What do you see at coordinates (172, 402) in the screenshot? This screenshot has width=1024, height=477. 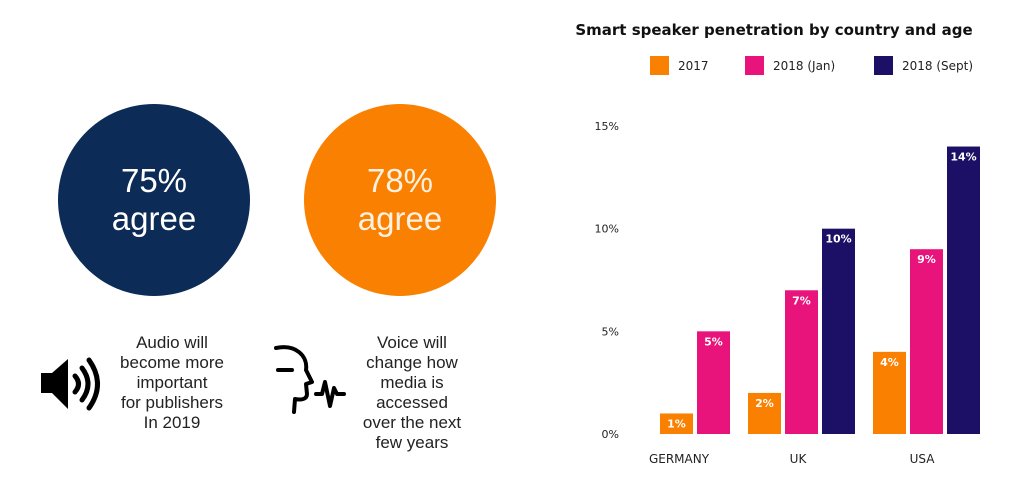 I see `caption-line: for publishers` at bounding box center [172, 402].